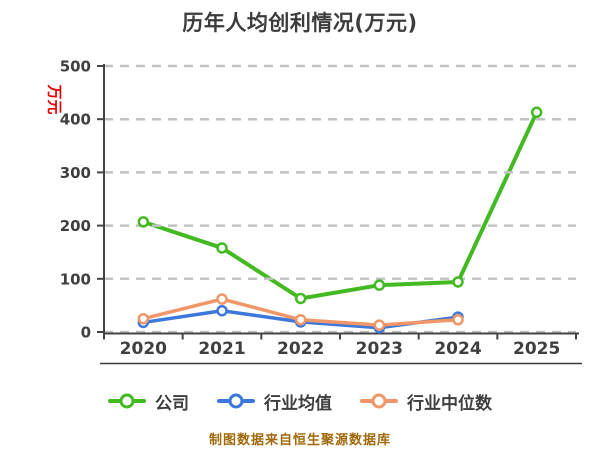  Describe the element at coordinates (299, 440) in the screenshot. I see `data-source-footer: 制图数据来自恒生聚源数据库` at that location.